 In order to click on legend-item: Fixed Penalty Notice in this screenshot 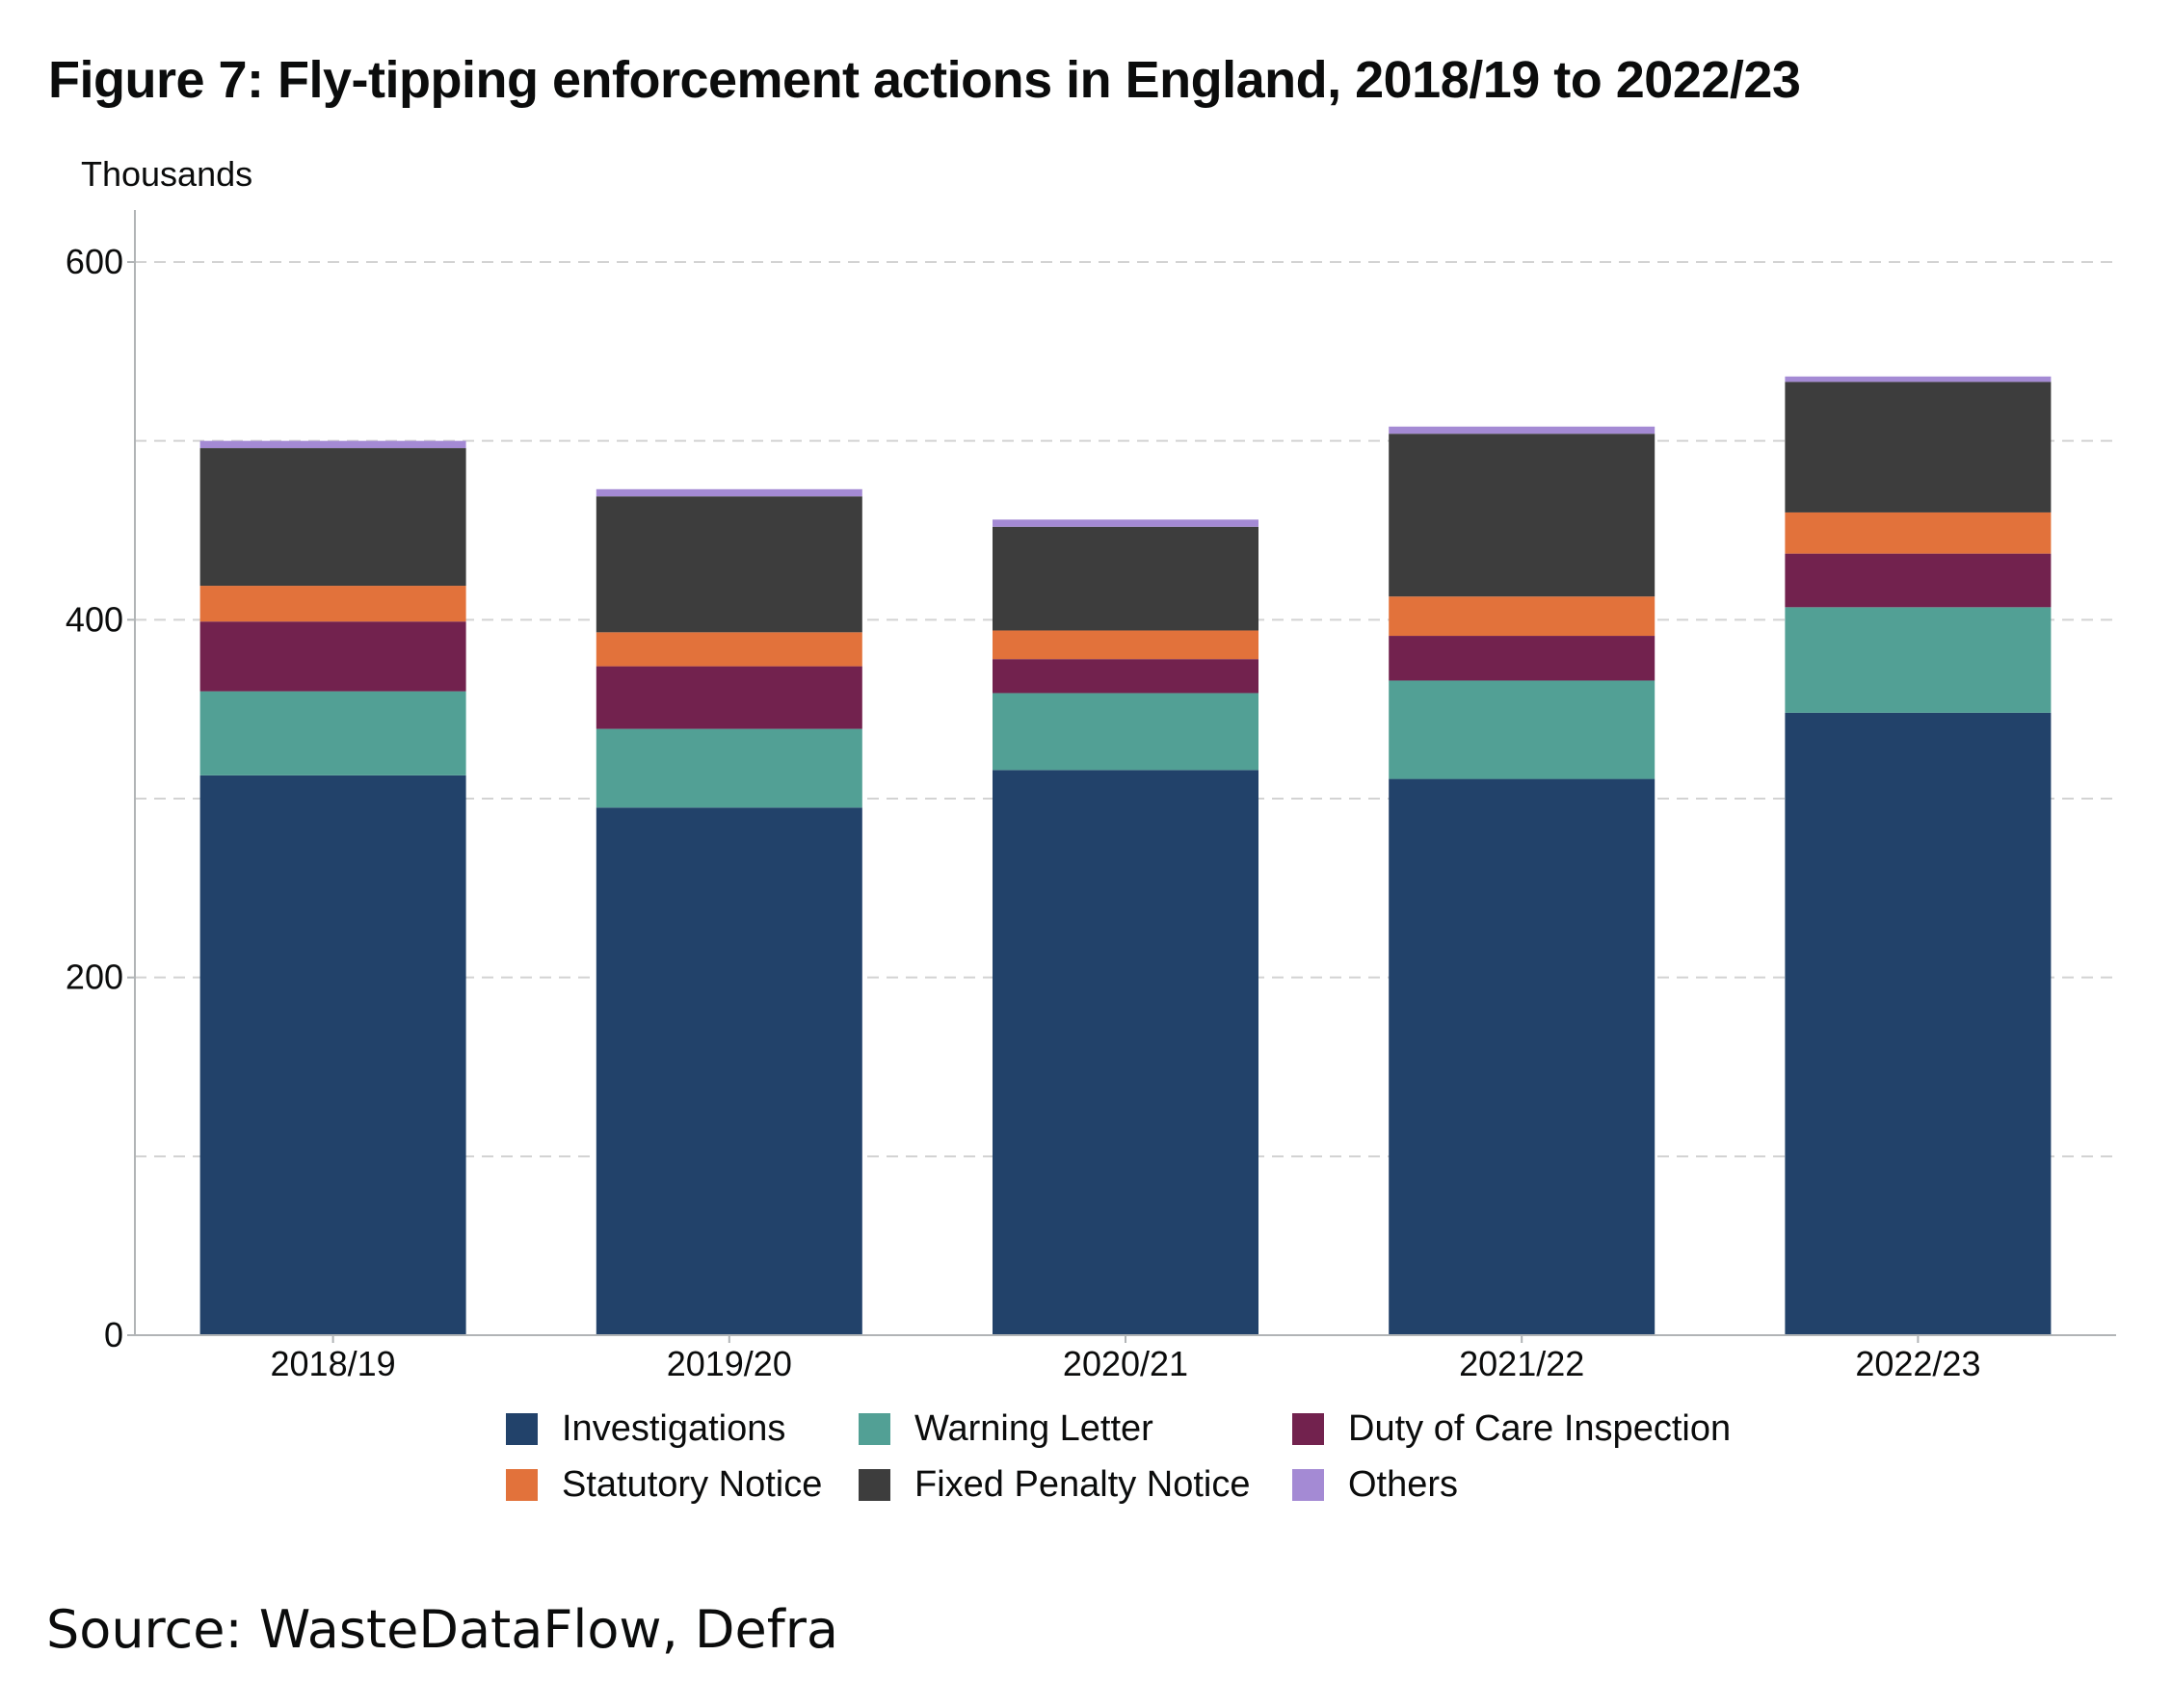, I will do `click(1055, 1484)`.